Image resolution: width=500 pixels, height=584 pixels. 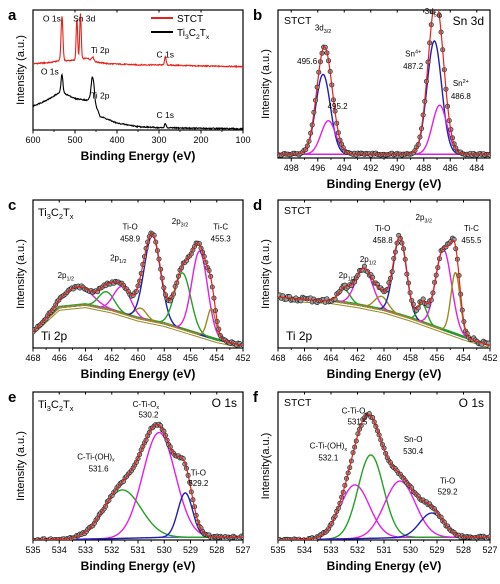 What do you see at coordinates (158, 140) in the screenshot?
I see `x-tick-label: 300` at bounding box center [158, 140].